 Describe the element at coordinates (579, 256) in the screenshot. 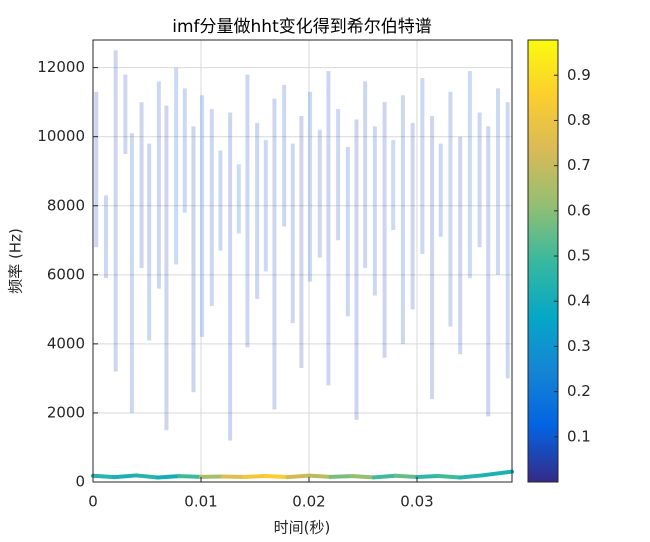

I see `colorbar-tick-label: 0.5` at that location.